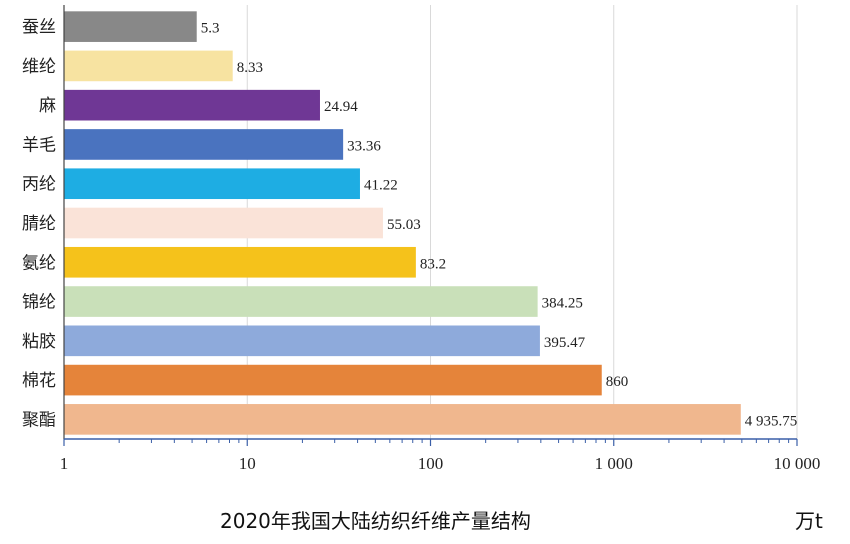 The height and width of the screenshot is (544, 850). What do you see at coordinates (375, 521) in the screenshot?
I see `chart-title: 2020年我国大陆纺织纤维产量结构` at bounding box center [375, 521].